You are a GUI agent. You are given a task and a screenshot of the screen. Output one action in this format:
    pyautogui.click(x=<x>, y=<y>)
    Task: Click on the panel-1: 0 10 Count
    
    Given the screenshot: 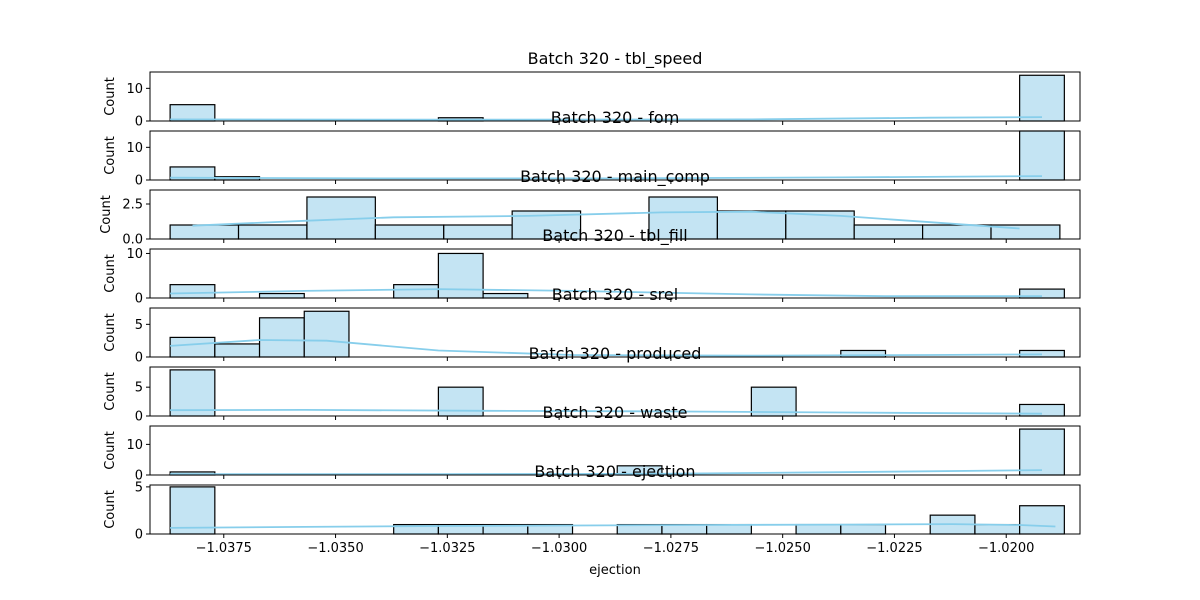 What is the action you would take?
    pyautogui.click(x=592, y=100)
    